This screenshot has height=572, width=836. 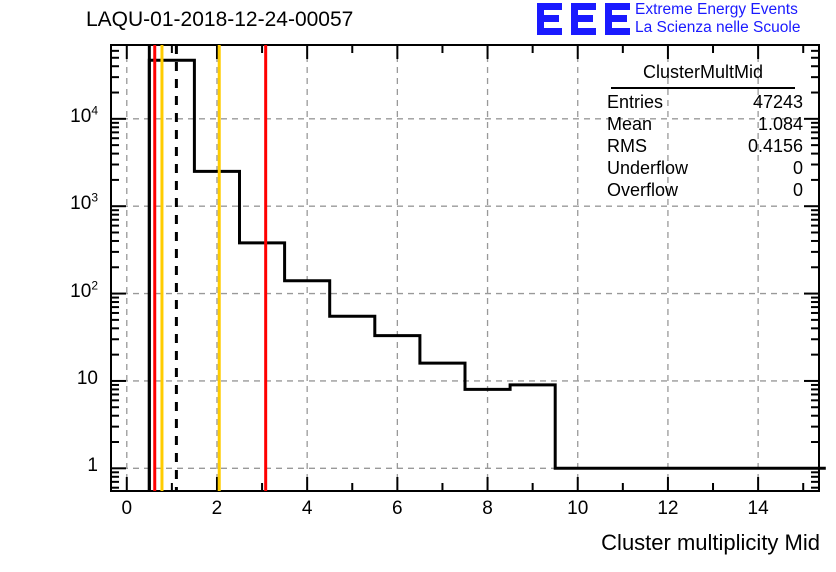 I want to click on eee-logo-letters-icon, so click(x=583, y=19).